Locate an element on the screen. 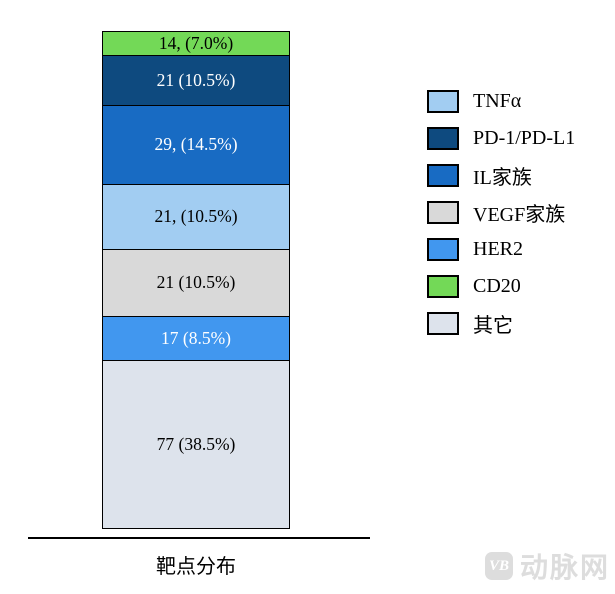 The image size is (615, 594). legend-row-其它: 其它 is located at coordinates (501, 324).